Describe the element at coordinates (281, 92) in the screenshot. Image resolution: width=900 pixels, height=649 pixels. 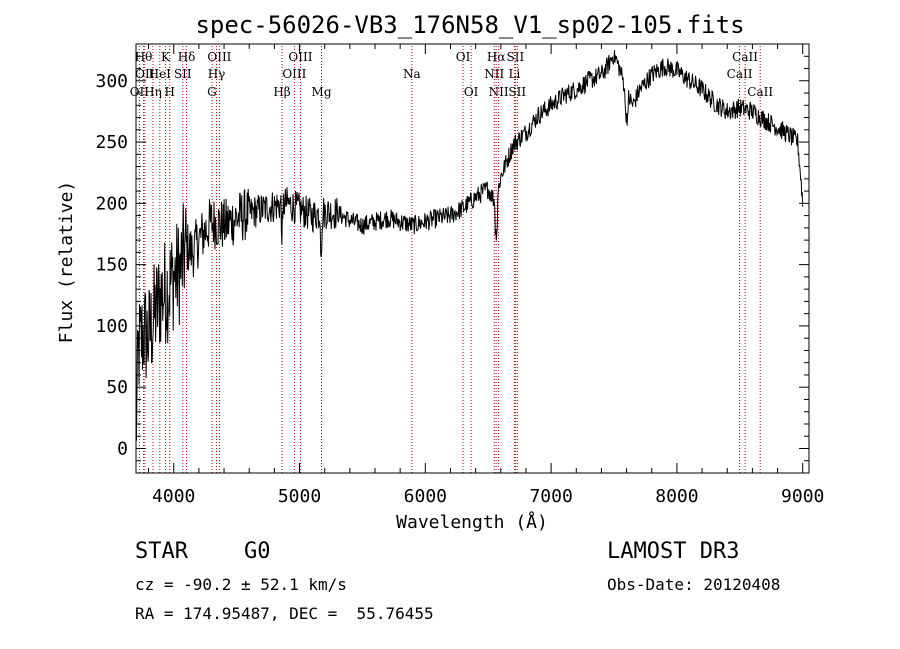
I see `spectral-line-label: Hβ` at that location.